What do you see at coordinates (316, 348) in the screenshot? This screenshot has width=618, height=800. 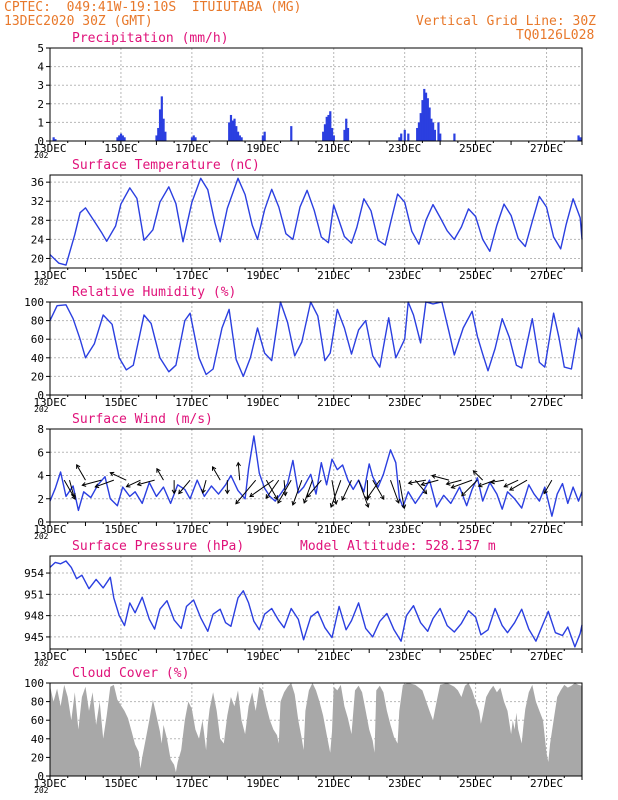 I see `frame-rh` at bounding box center [316, 348].